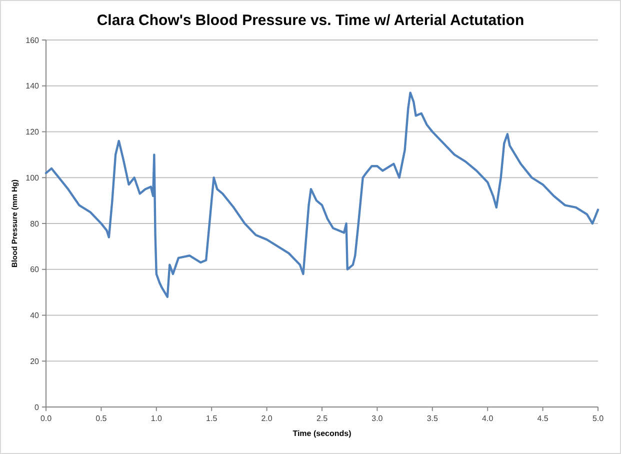 Image resolution: width=621 pixels, height=454 pixels. What do you see at coordinates (33, 132) in the screenshot?
I see `y-tick-label: 120` at bounding box center [33, 132].